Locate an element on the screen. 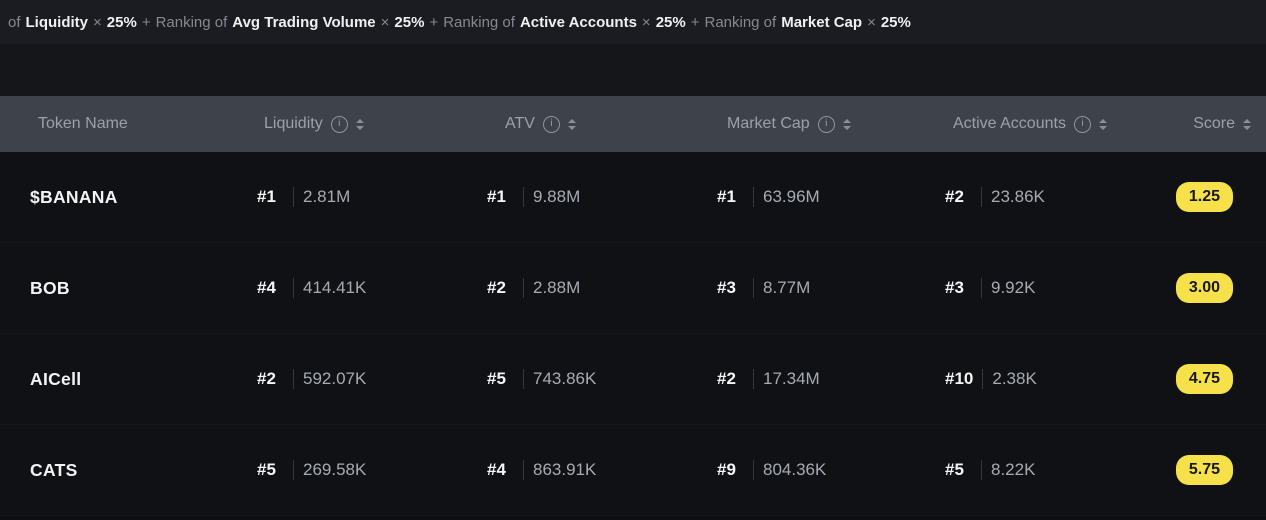 The height and width of the screenshot is (520, 1266). column-header-score: Score is located at coordinates (1208, 124).